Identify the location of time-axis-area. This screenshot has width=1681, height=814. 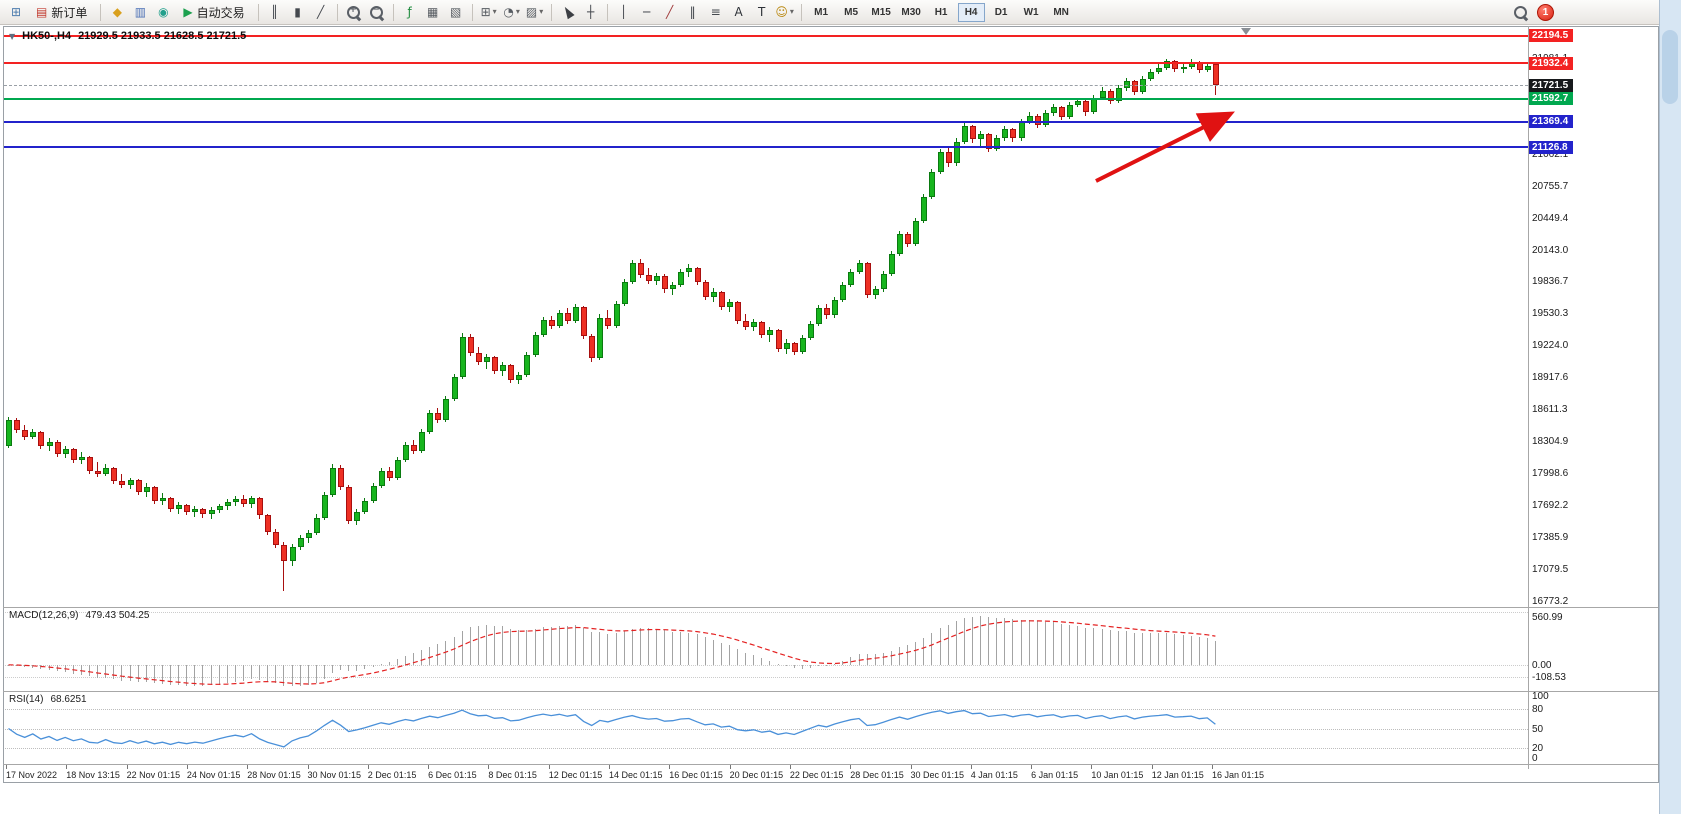
(830, 774).